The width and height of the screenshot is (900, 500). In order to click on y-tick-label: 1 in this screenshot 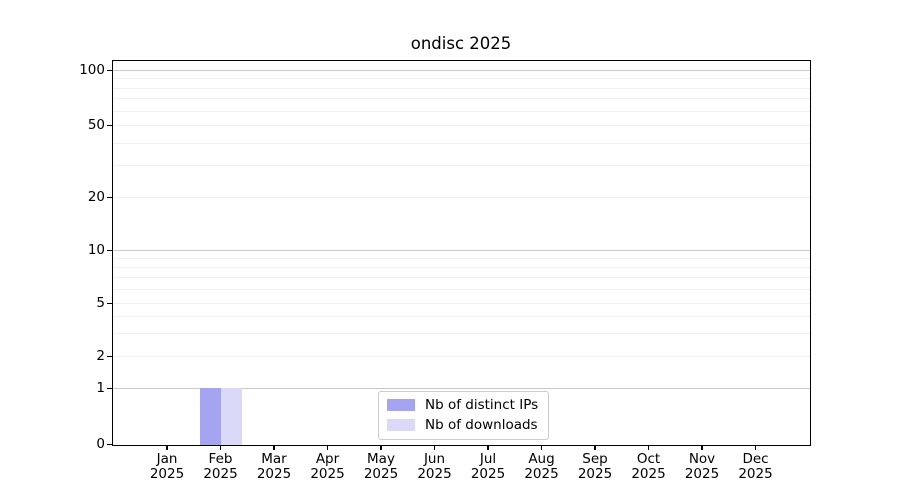, I will do `click(100, 387)`.